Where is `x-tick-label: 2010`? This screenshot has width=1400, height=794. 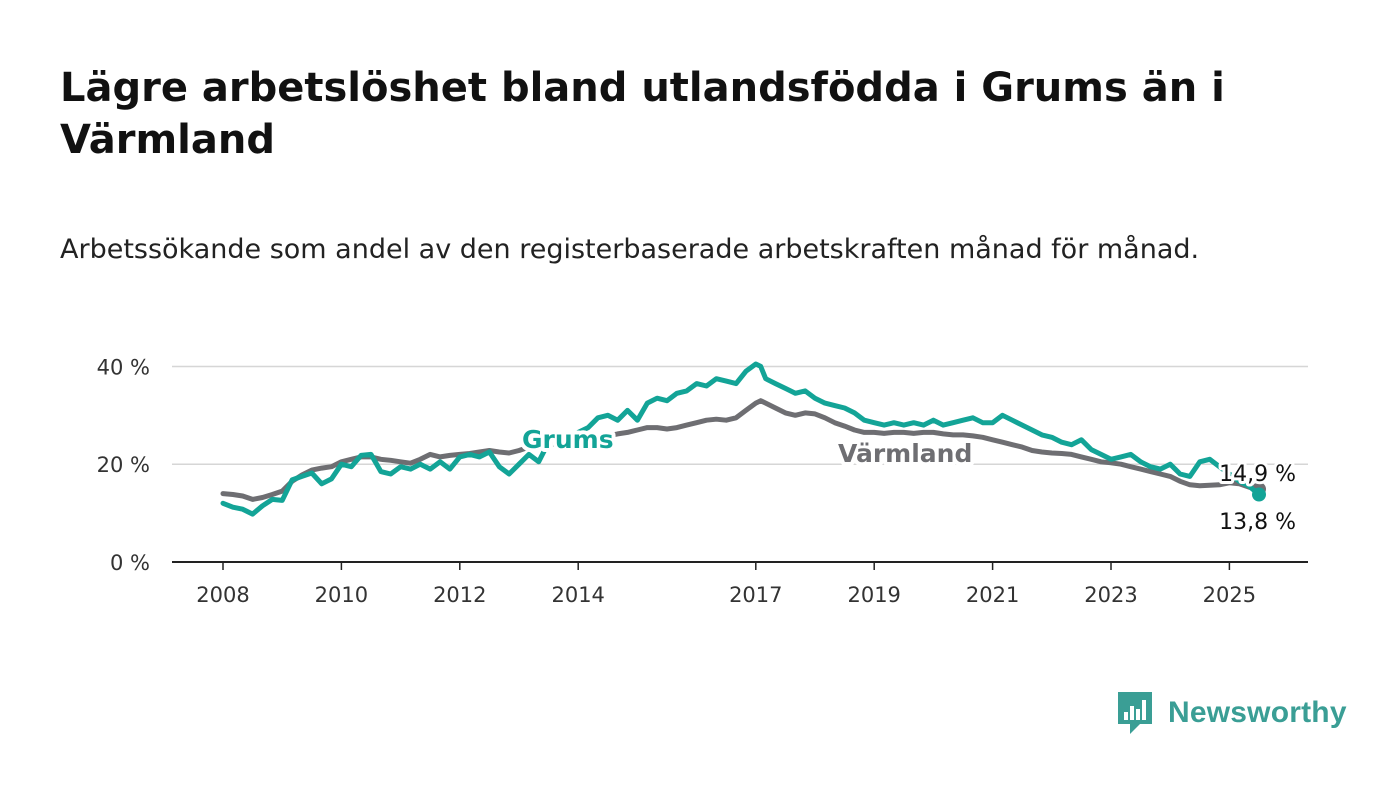 x-tick-label: 2010 is located at coordinates (341, 595).